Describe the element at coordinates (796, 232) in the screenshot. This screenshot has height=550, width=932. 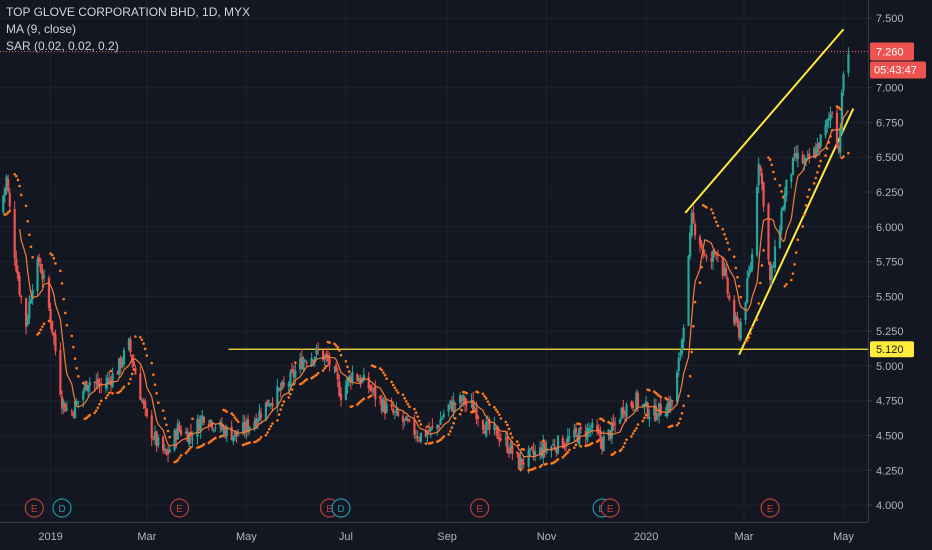
I see `channel-lower-line` at that location.